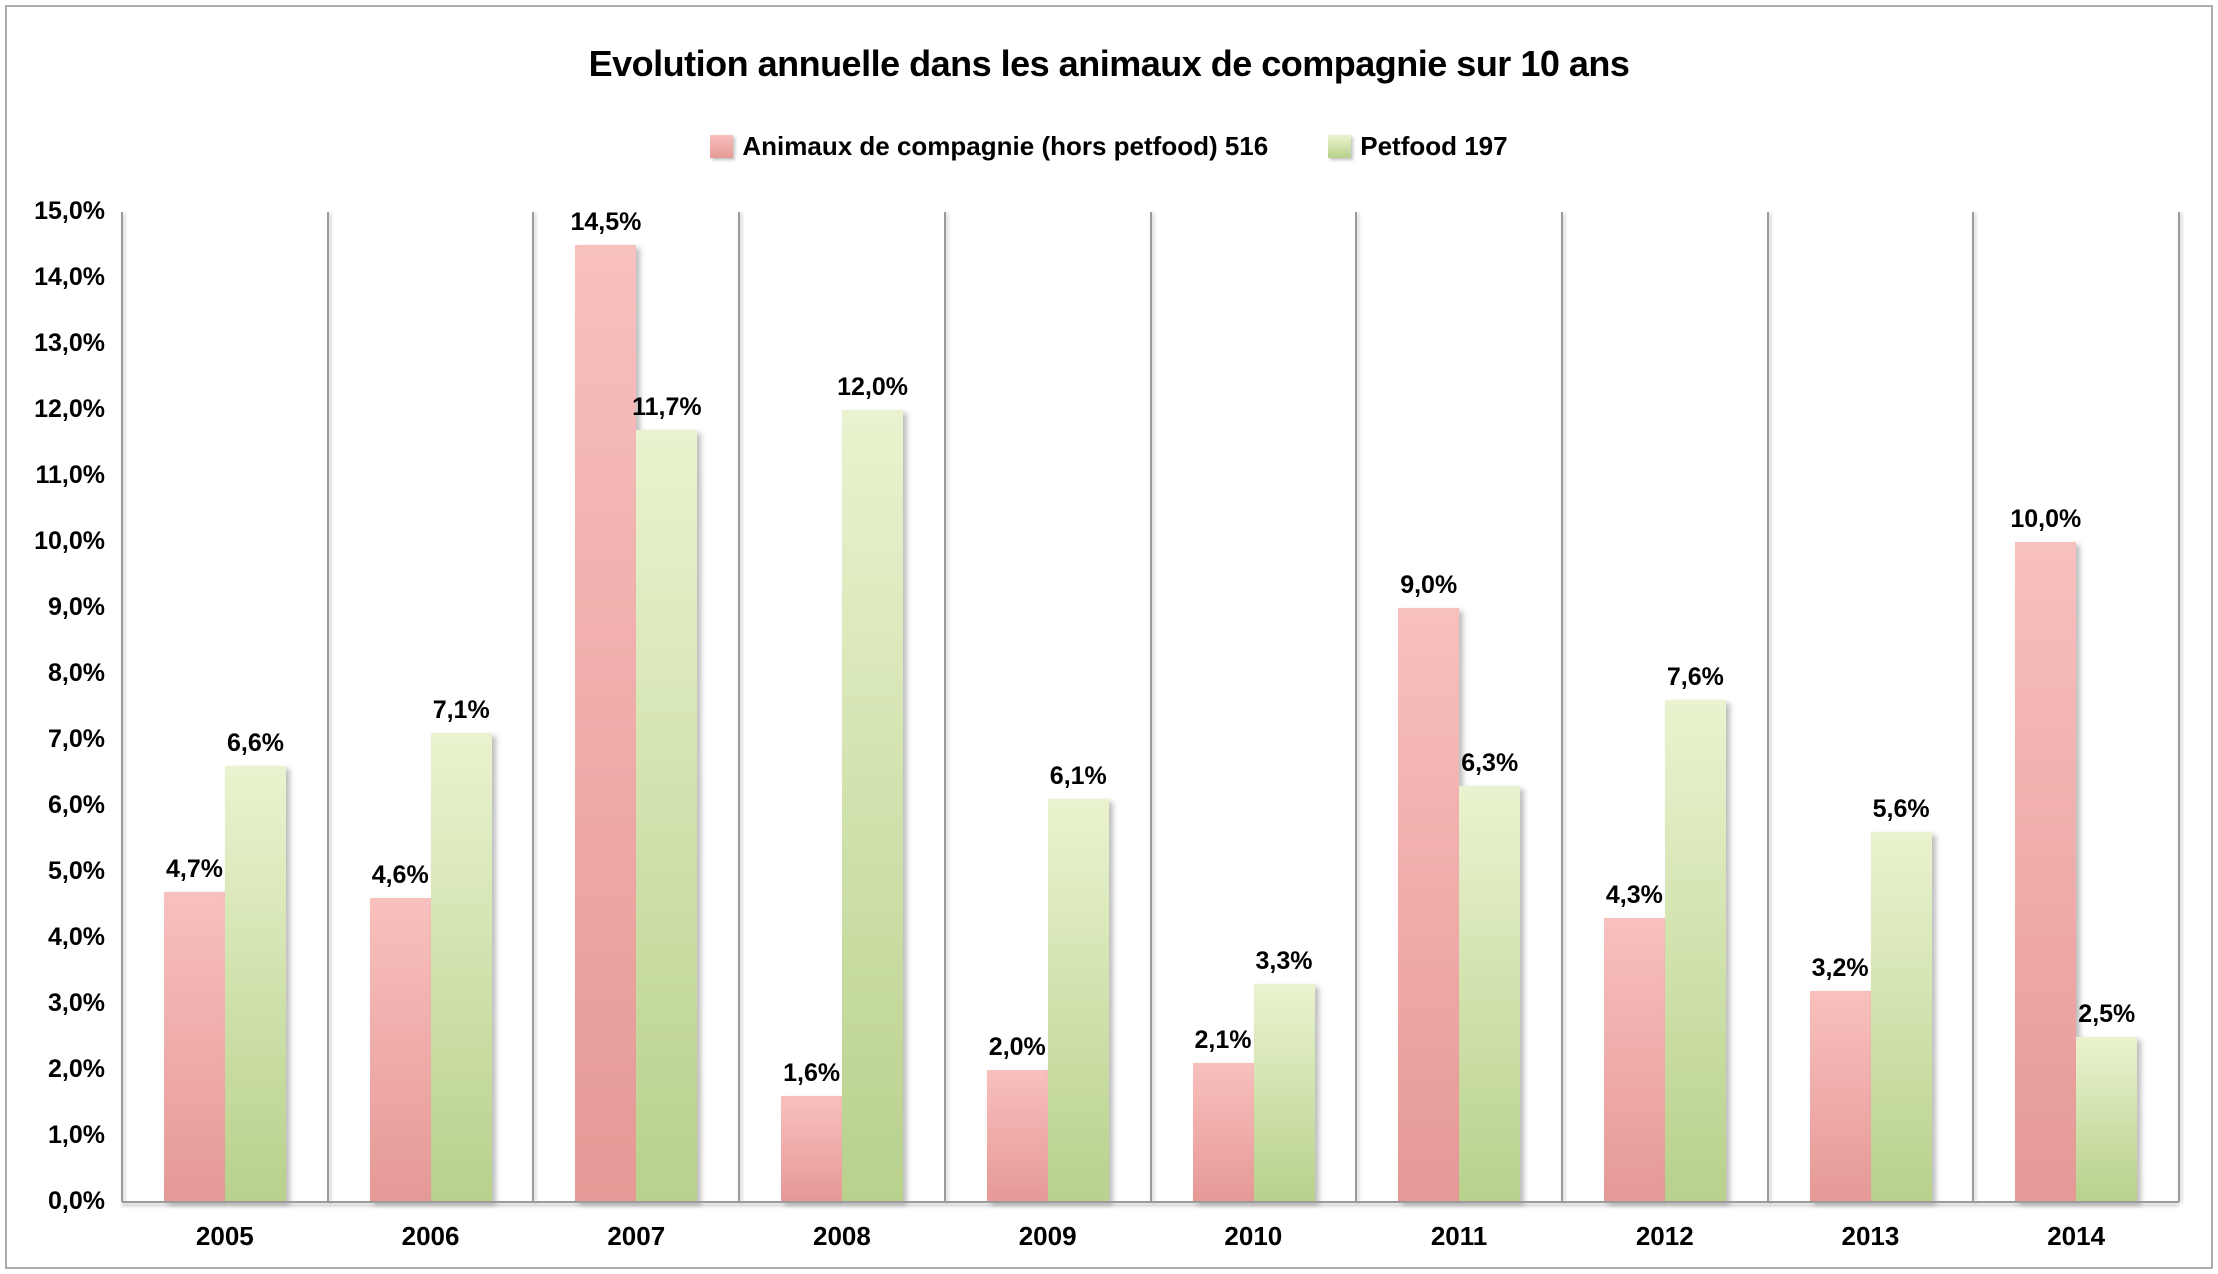  I want to click on y-axis-tick-label: 4,0%, so click(76, 937).